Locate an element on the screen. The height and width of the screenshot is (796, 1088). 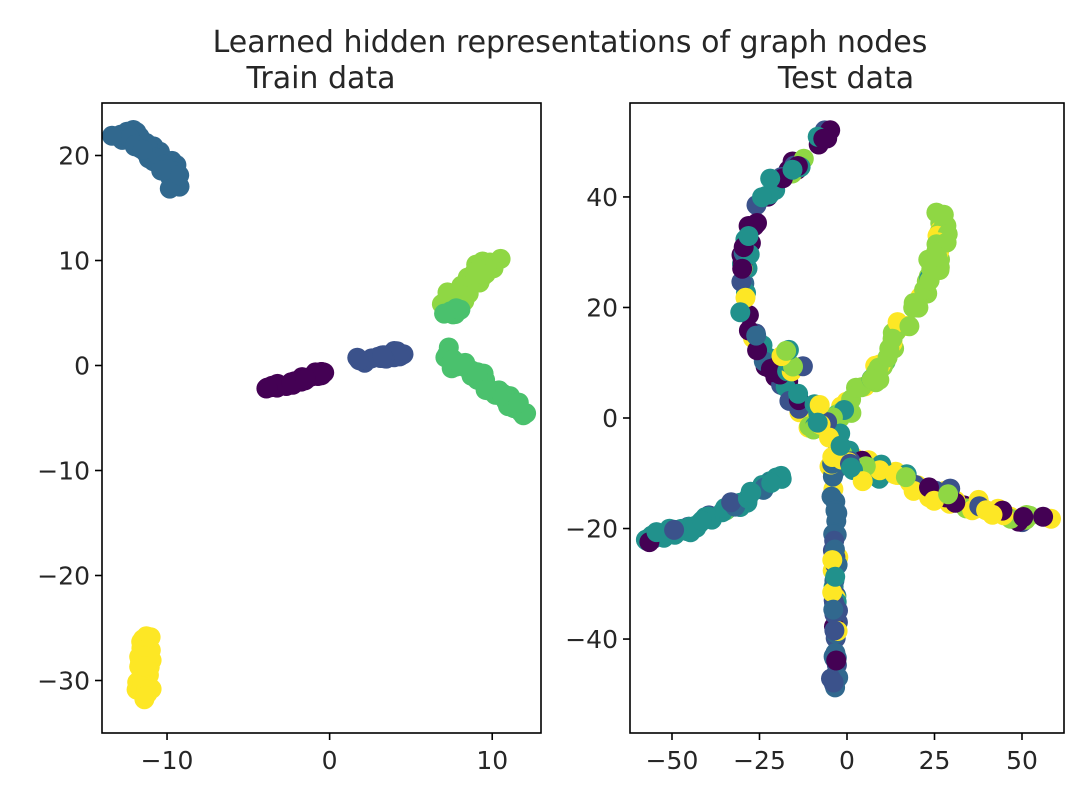
y-tick-label: 10 is located at coordinates (74, 261).